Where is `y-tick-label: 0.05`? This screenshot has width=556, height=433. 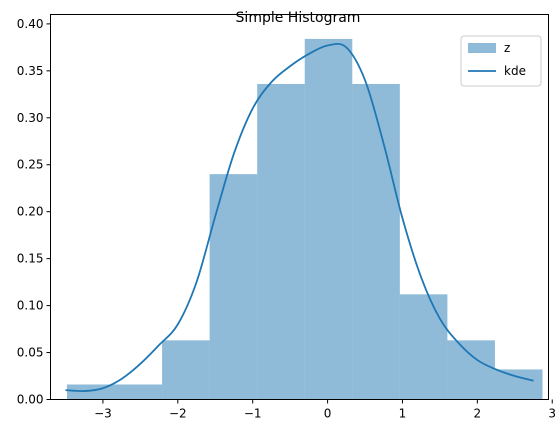 y-tick-label: 0.05 is located at coordinates (30, 353).